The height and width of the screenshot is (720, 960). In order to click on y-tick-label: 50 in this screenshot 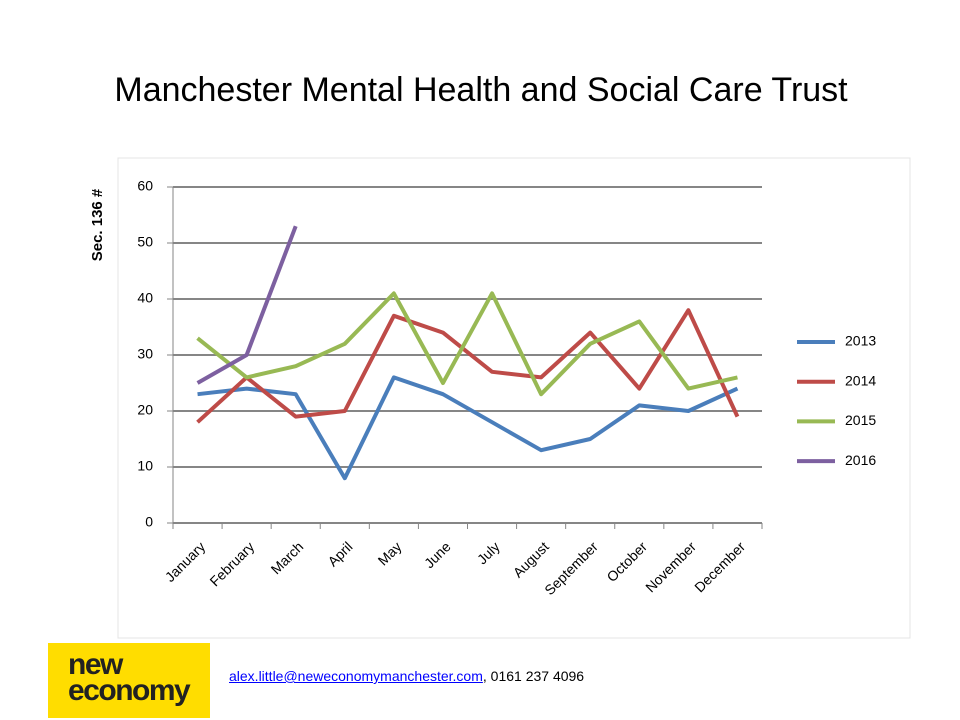, I will do `click(145, 242)`.